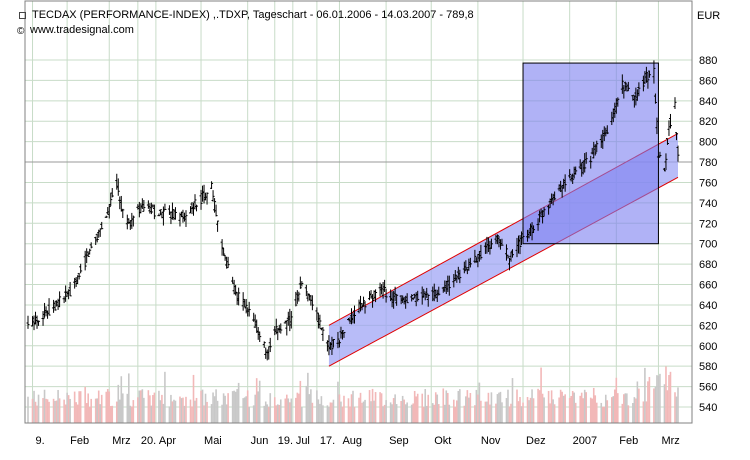 This screenshot has width=750, height=460. I want to click on y-tick-label: 580, so click(708, 367).